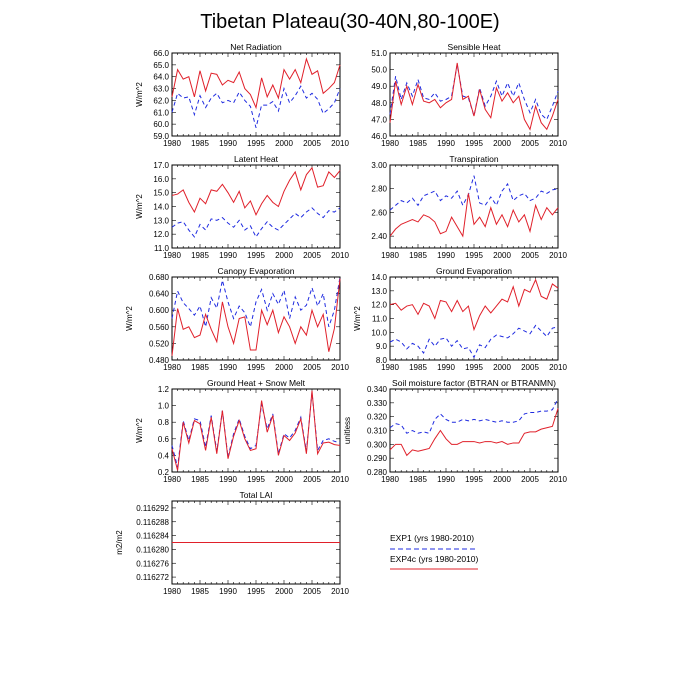  What do you see at coordinates (159, 360) in the screenshot?
I see `y-tick-label: 0.480` at bounding box center [159, 360].